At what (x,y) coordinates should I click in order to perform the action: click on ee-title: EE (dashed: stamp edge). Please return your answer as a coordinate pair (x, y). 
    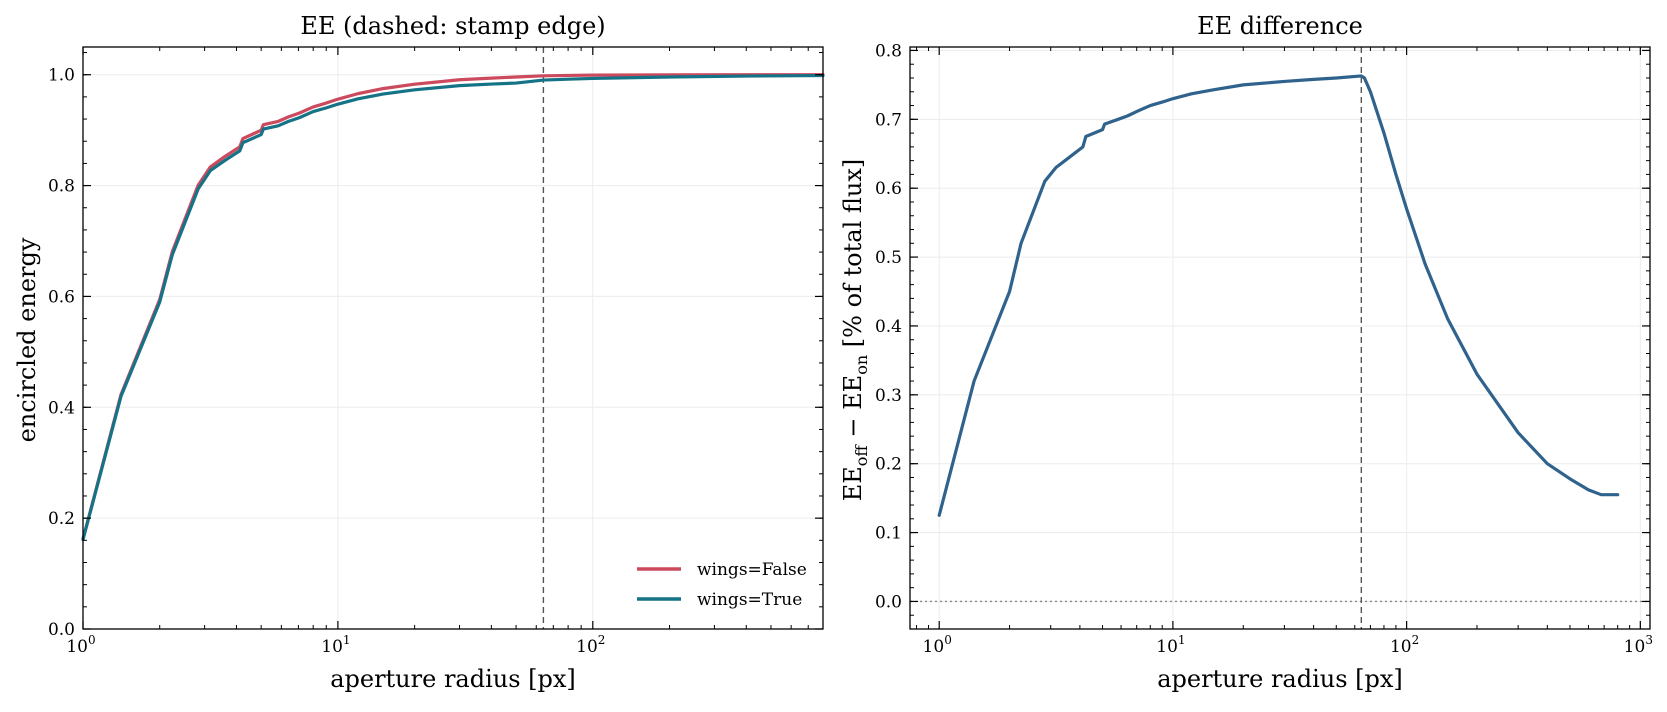
    Looking at the image, I should click on (452, 26).